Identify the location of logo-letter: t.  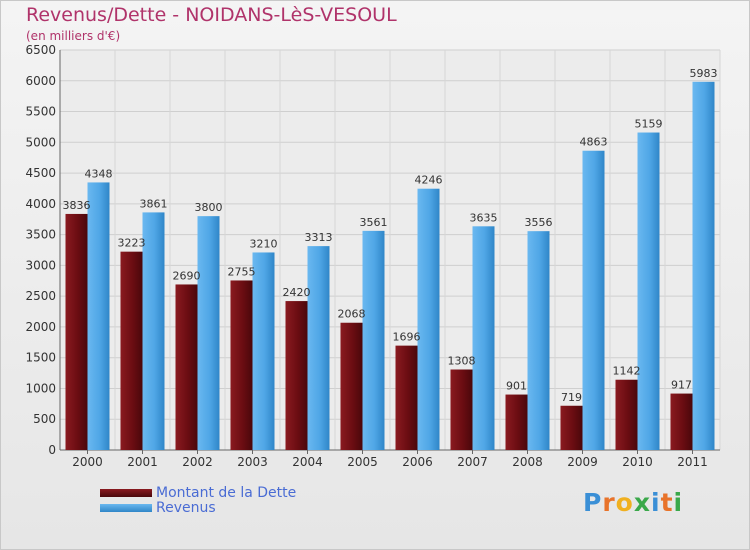
(667, 502).